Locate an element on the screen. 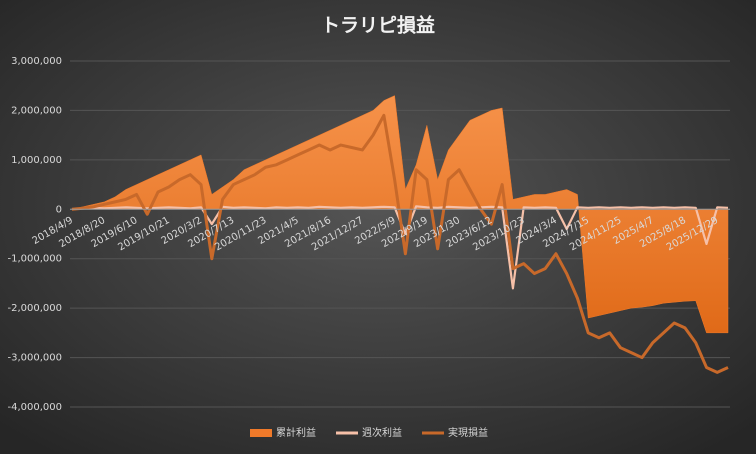 The image size is (756, 454). chart-title: トラリピ損益 is located at coordinates (378, 25).